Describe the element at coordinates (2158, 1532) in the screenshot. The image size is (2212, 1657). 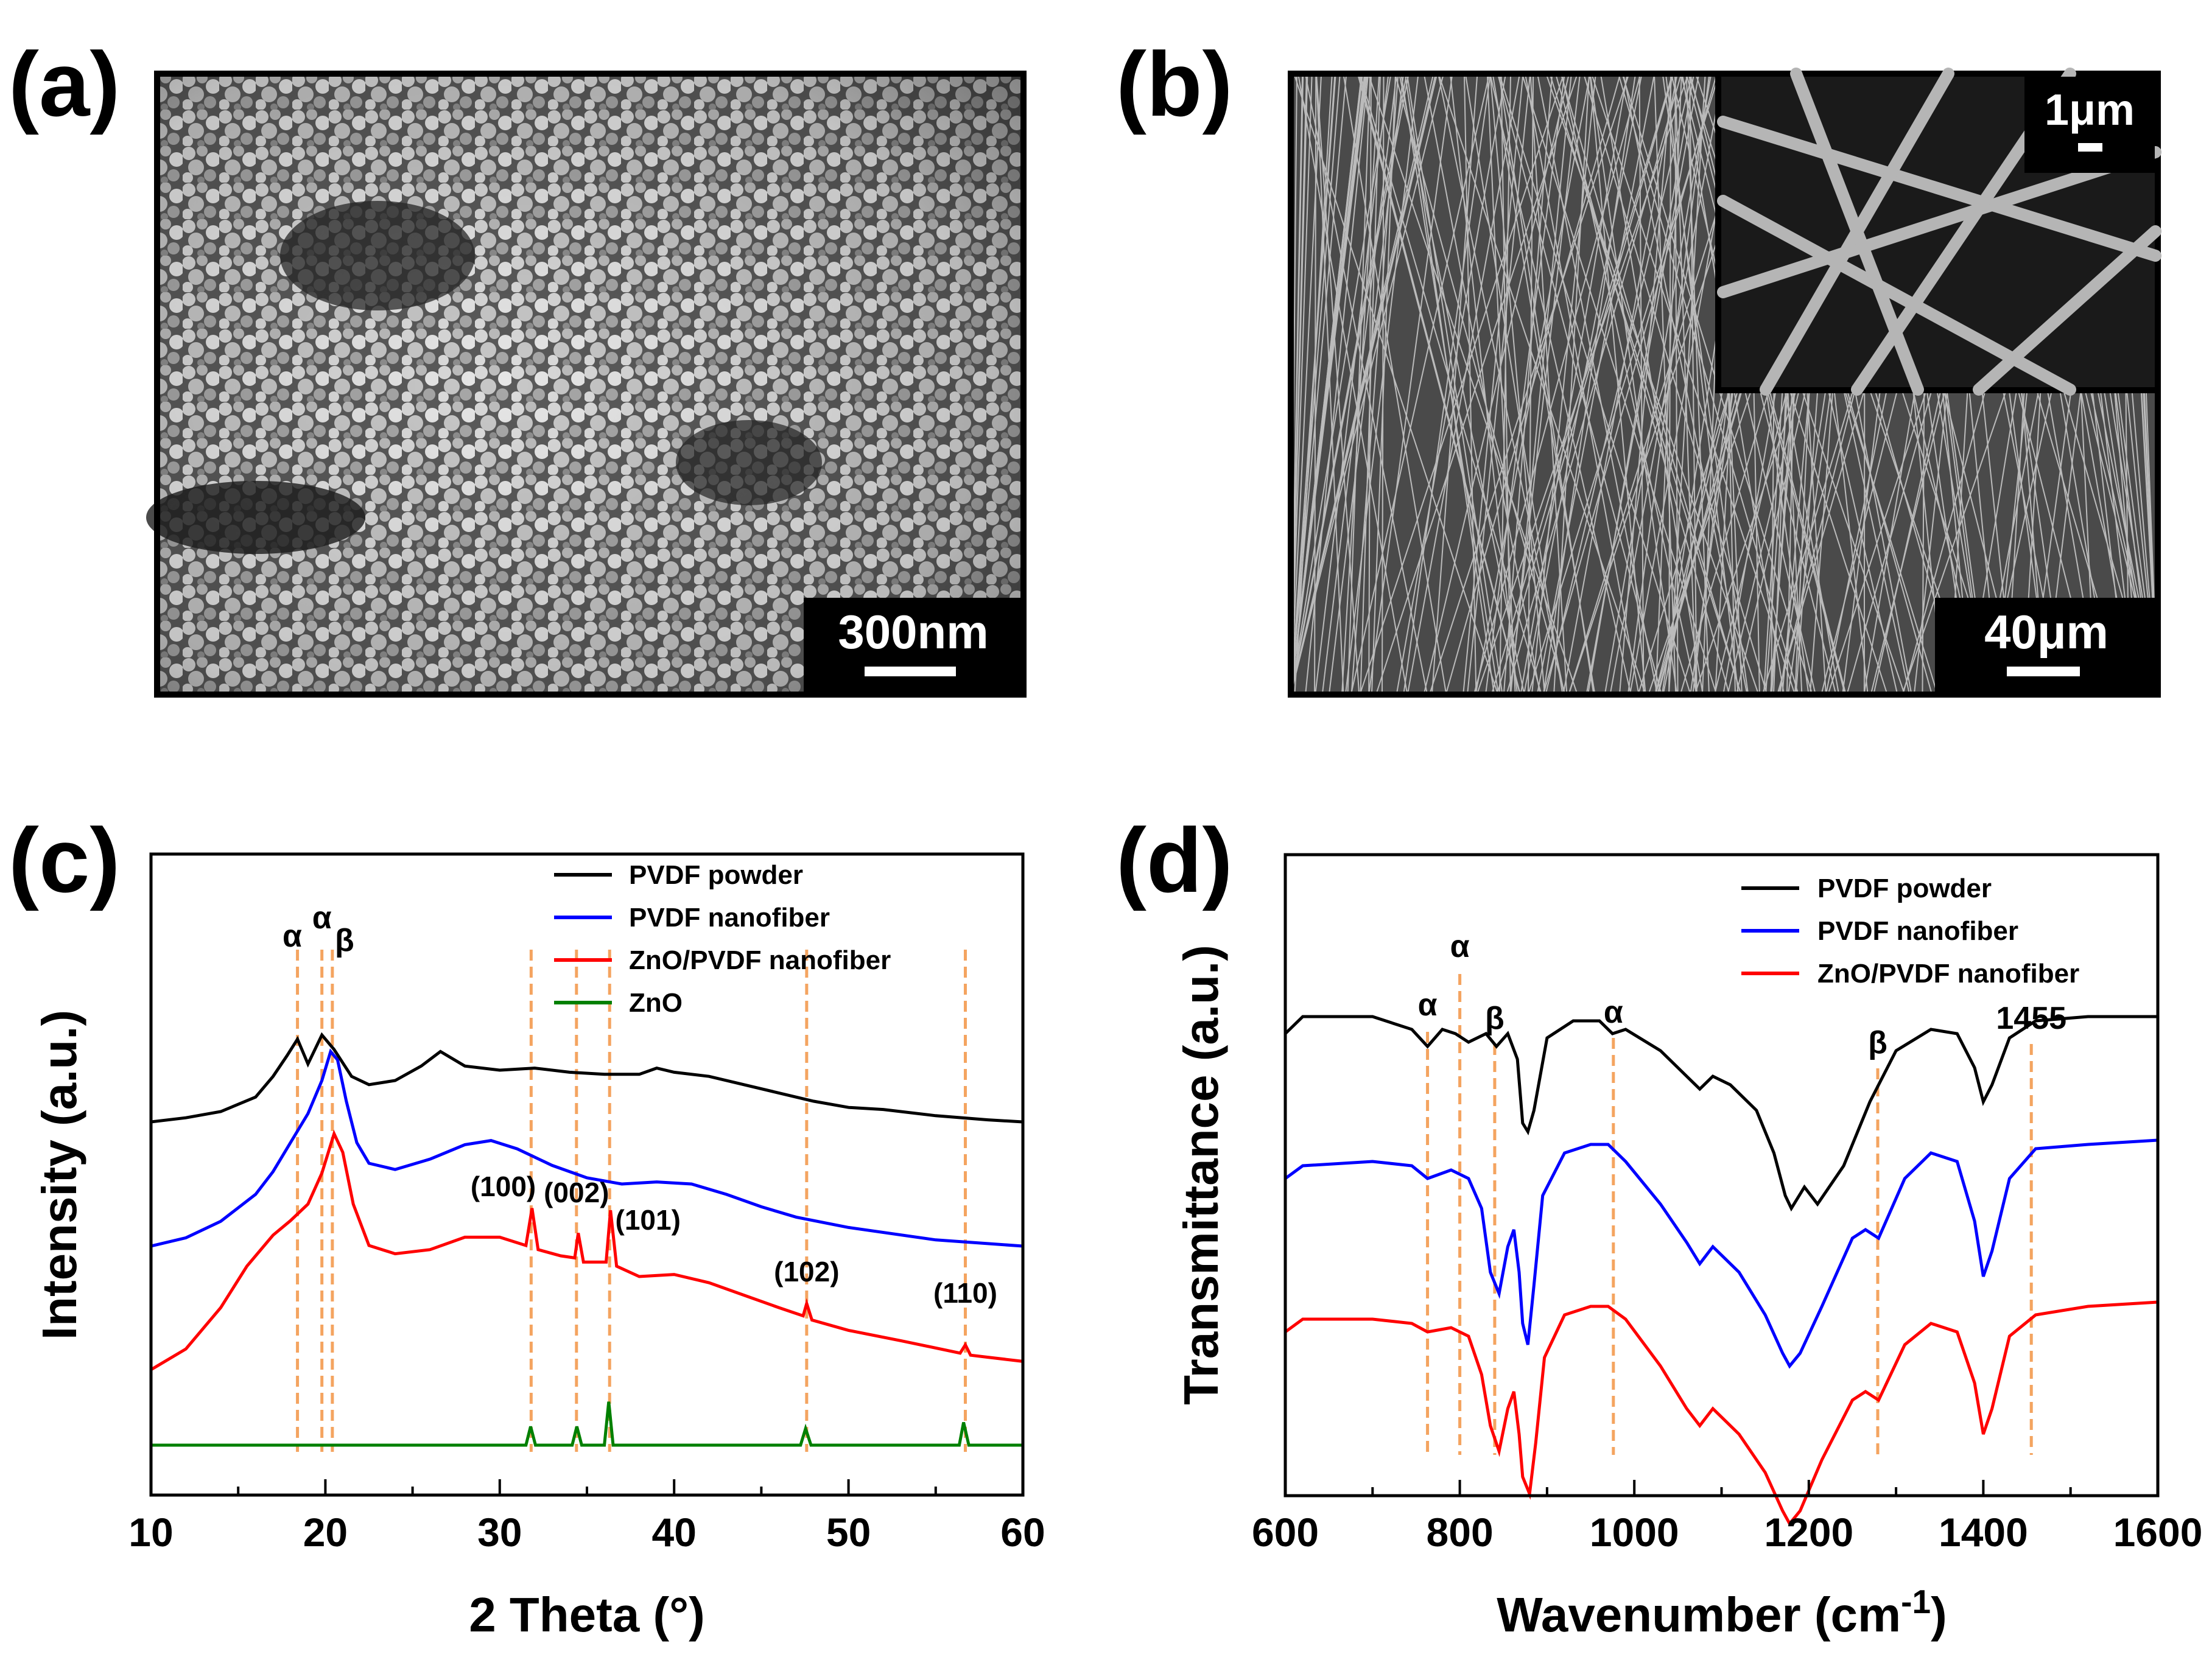
I see `x-tick-label-d: 1600` at that location.